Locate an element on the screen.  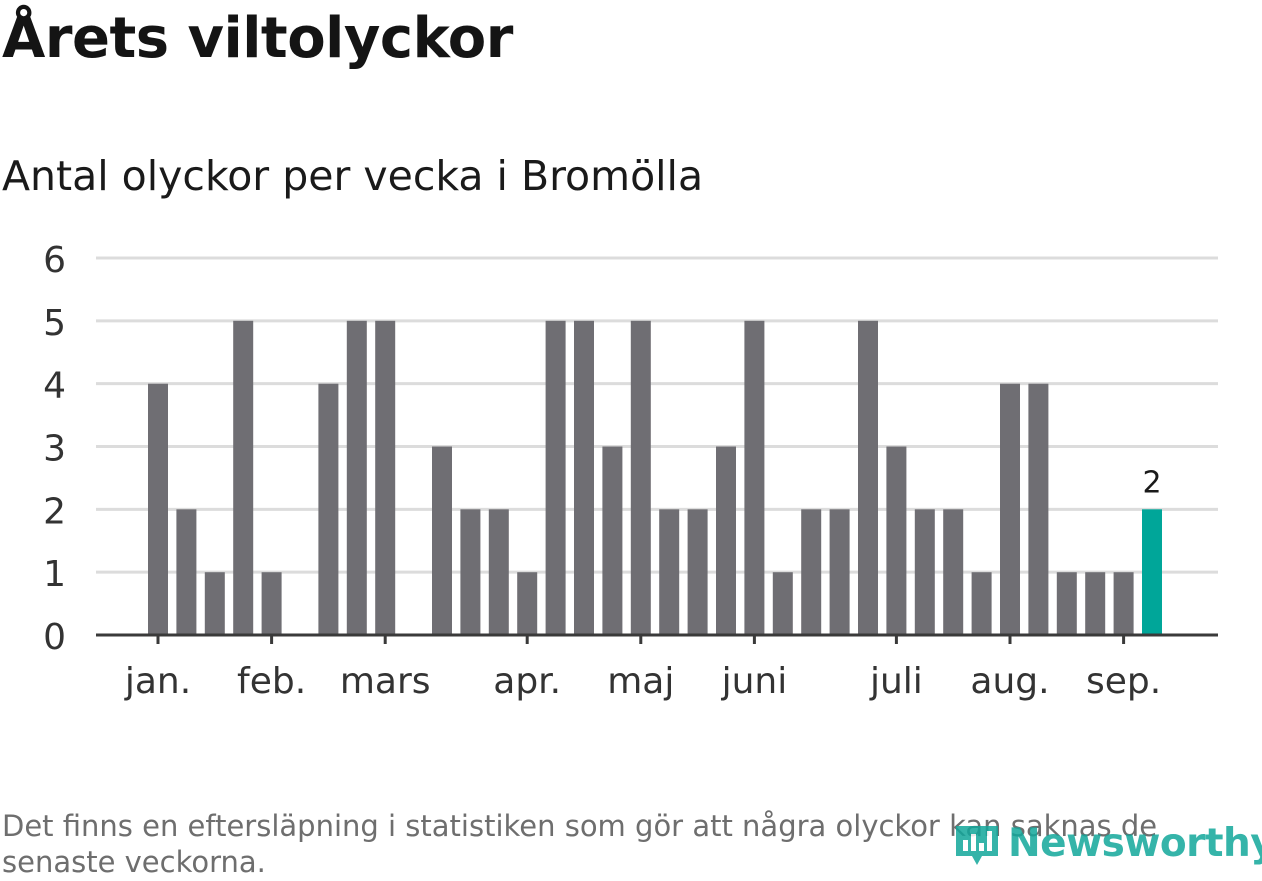
y-axis-ticks: 0 1 2 3 4 5 6 is located at coordinates (54, 449).